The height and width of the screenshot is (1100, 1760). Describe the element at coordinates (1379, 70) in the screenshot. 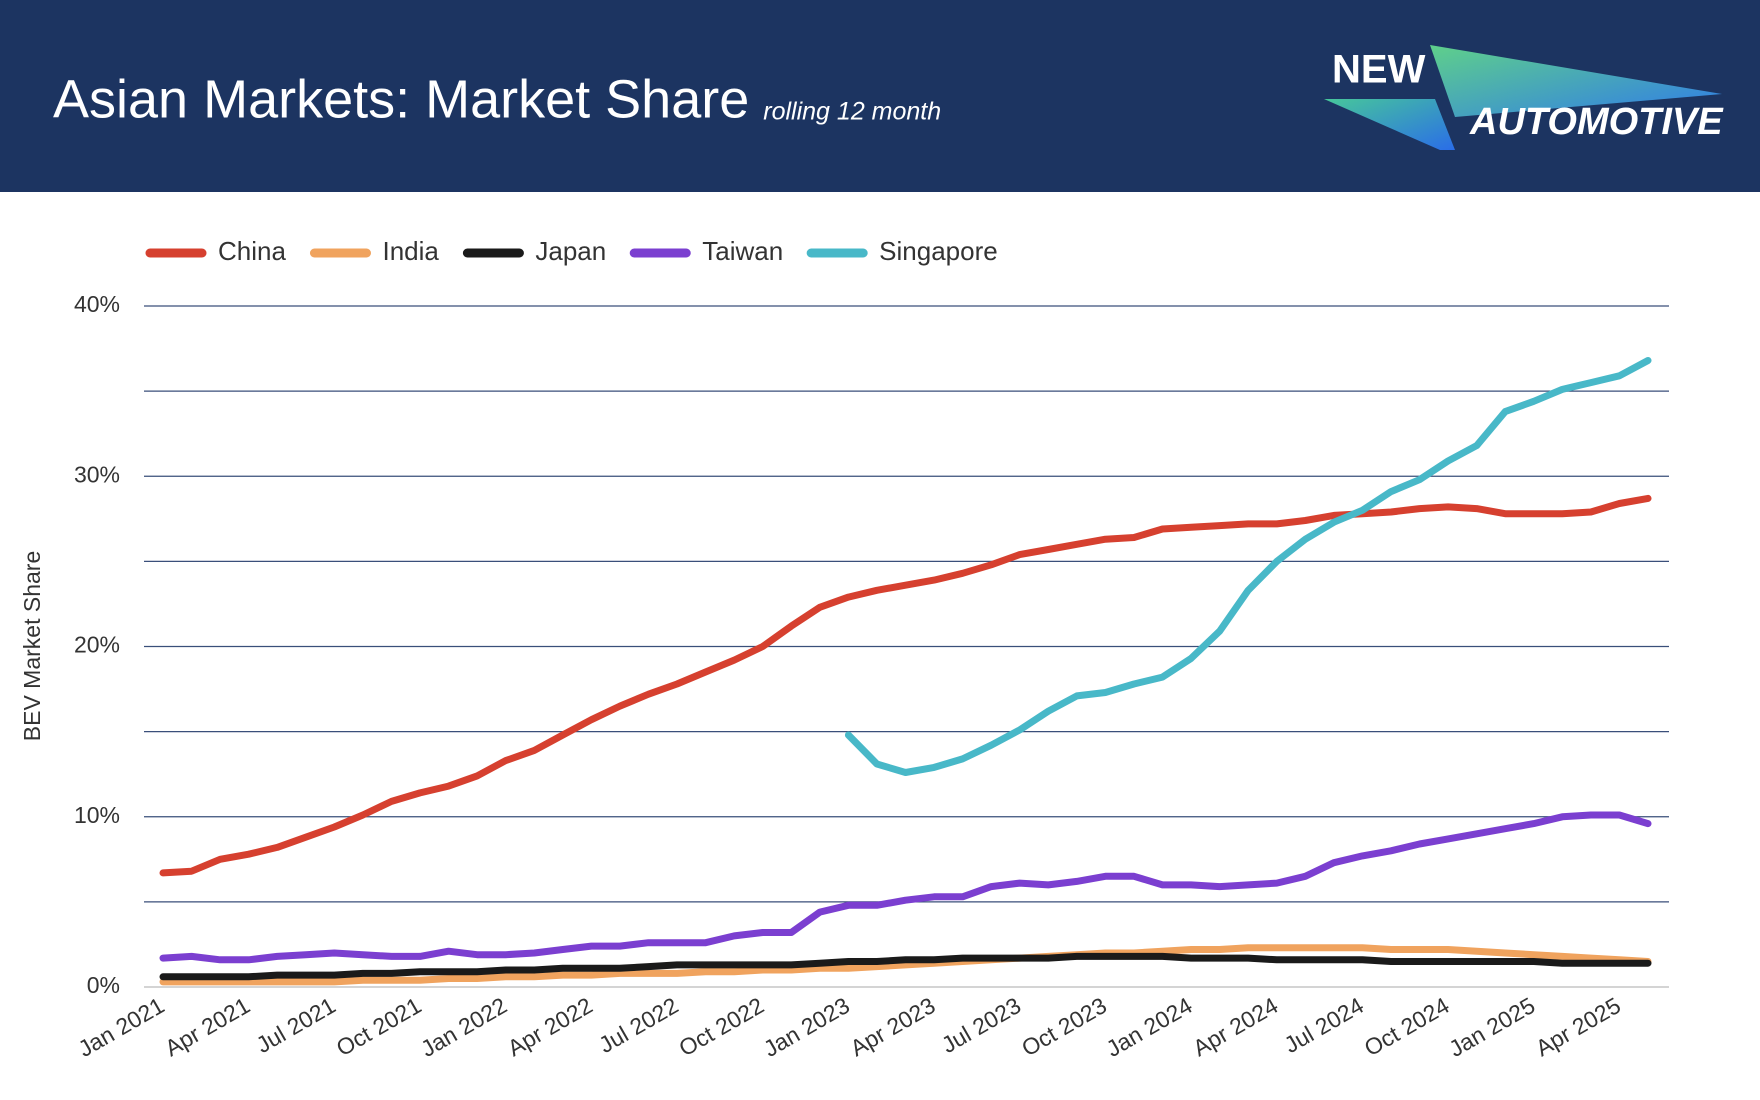

I see `logo-text: NEW` at that location.